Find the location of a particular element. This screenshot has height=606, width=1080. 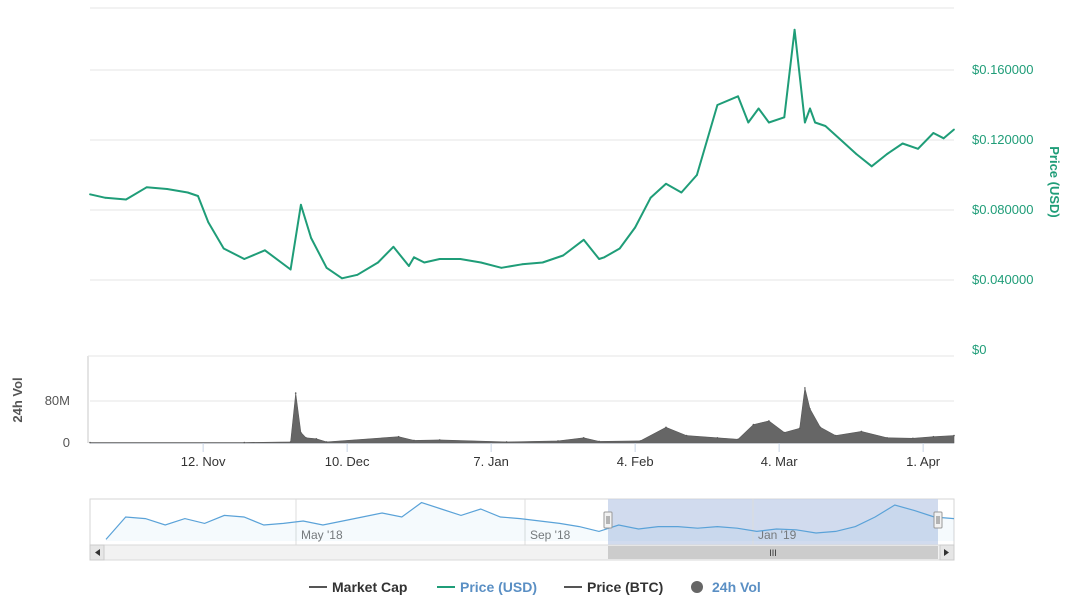

legend: Market Cap Price (USD) Price (BTC) 24h Vol is located at coordinates (535, 587).